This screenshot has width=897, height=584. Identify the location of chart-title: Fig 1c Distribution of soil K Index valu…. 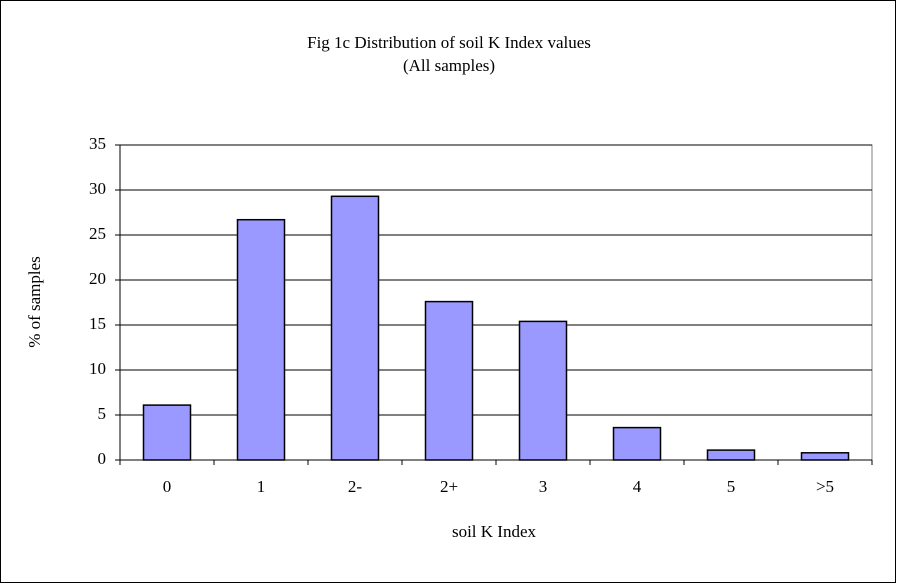
(449, 42).